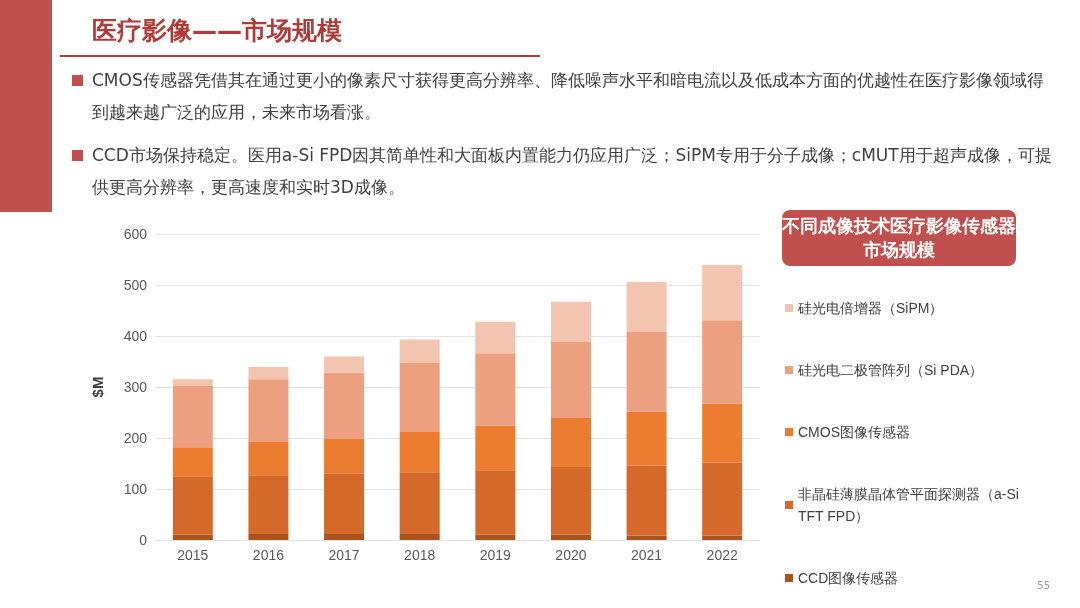 This screenshot has height=608, width=1080. What do you see at coordinates (217, 31) in the screenshot?
I see `chart-title: 医疗影像——市场规模` at bounding box center [217, 31].